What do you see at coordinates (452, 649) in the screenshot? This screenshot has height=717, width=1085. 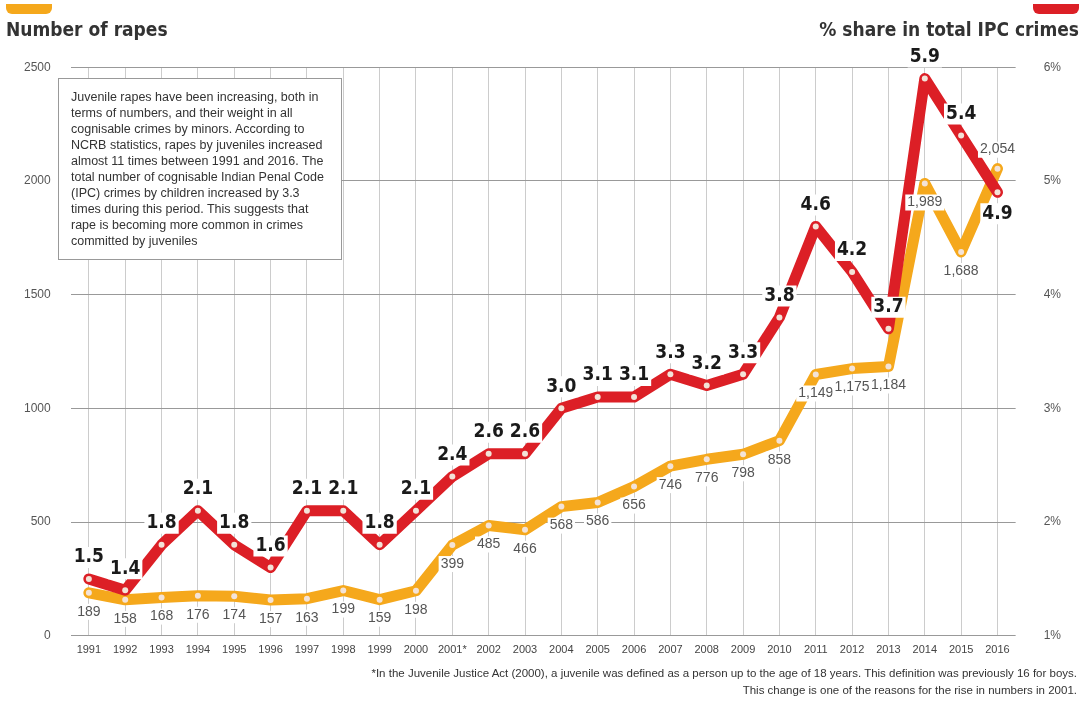 I see `x-tick-label: 2001*` at bounding box center [452, 649].